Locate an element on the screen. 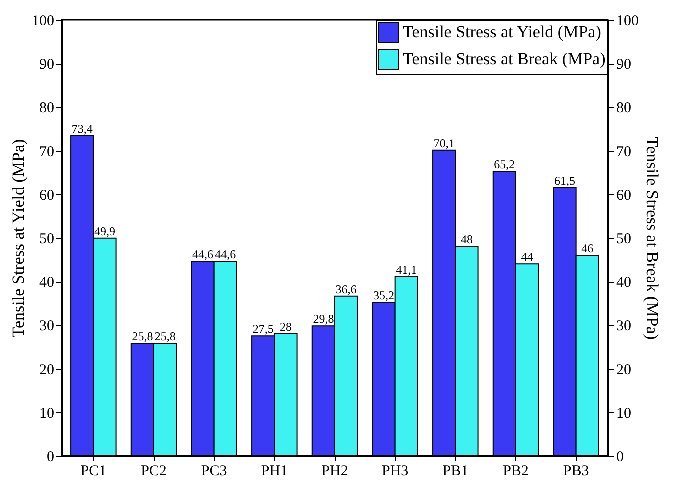  y2-tick-label: 90 is located at coordinates (624, 65).